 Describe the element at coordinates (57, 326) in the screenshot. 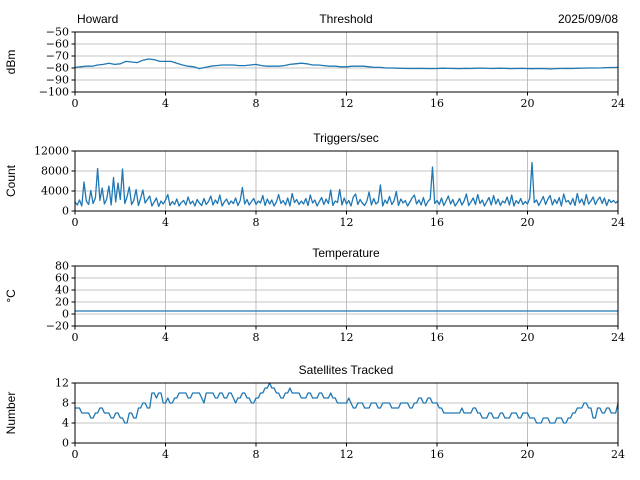

I see `y-tick-label: −20` at that location.